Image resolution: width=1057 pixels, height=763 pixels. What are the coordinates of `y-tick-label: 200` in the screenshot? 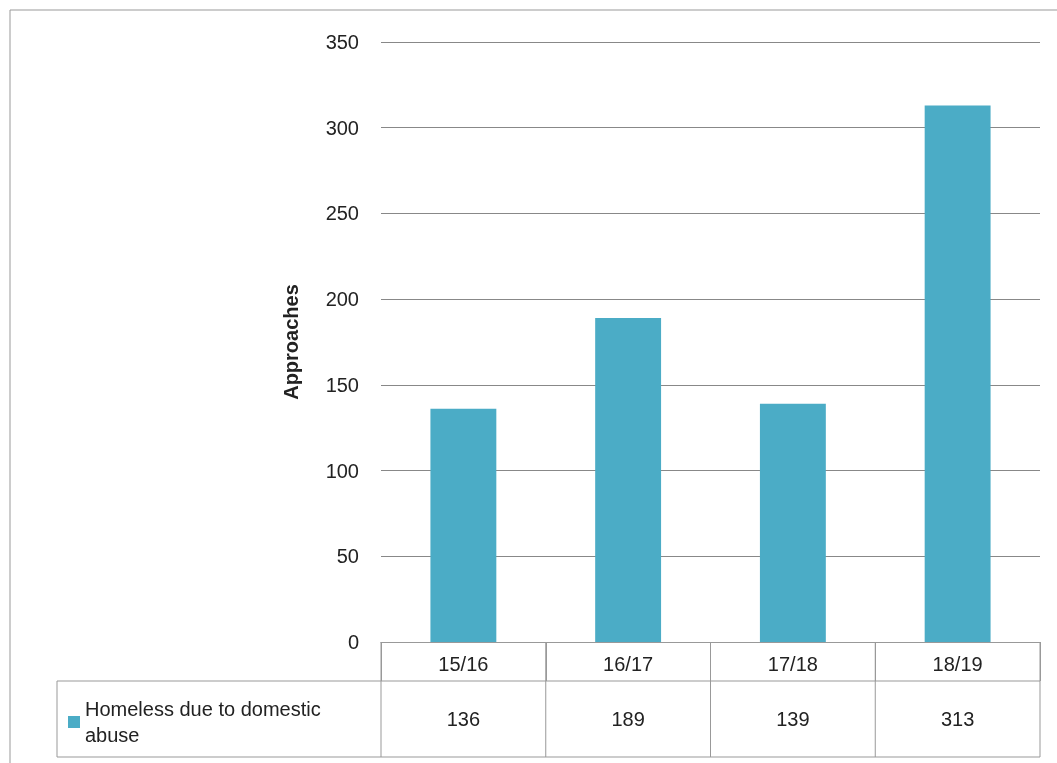 It's located at (342, 299).